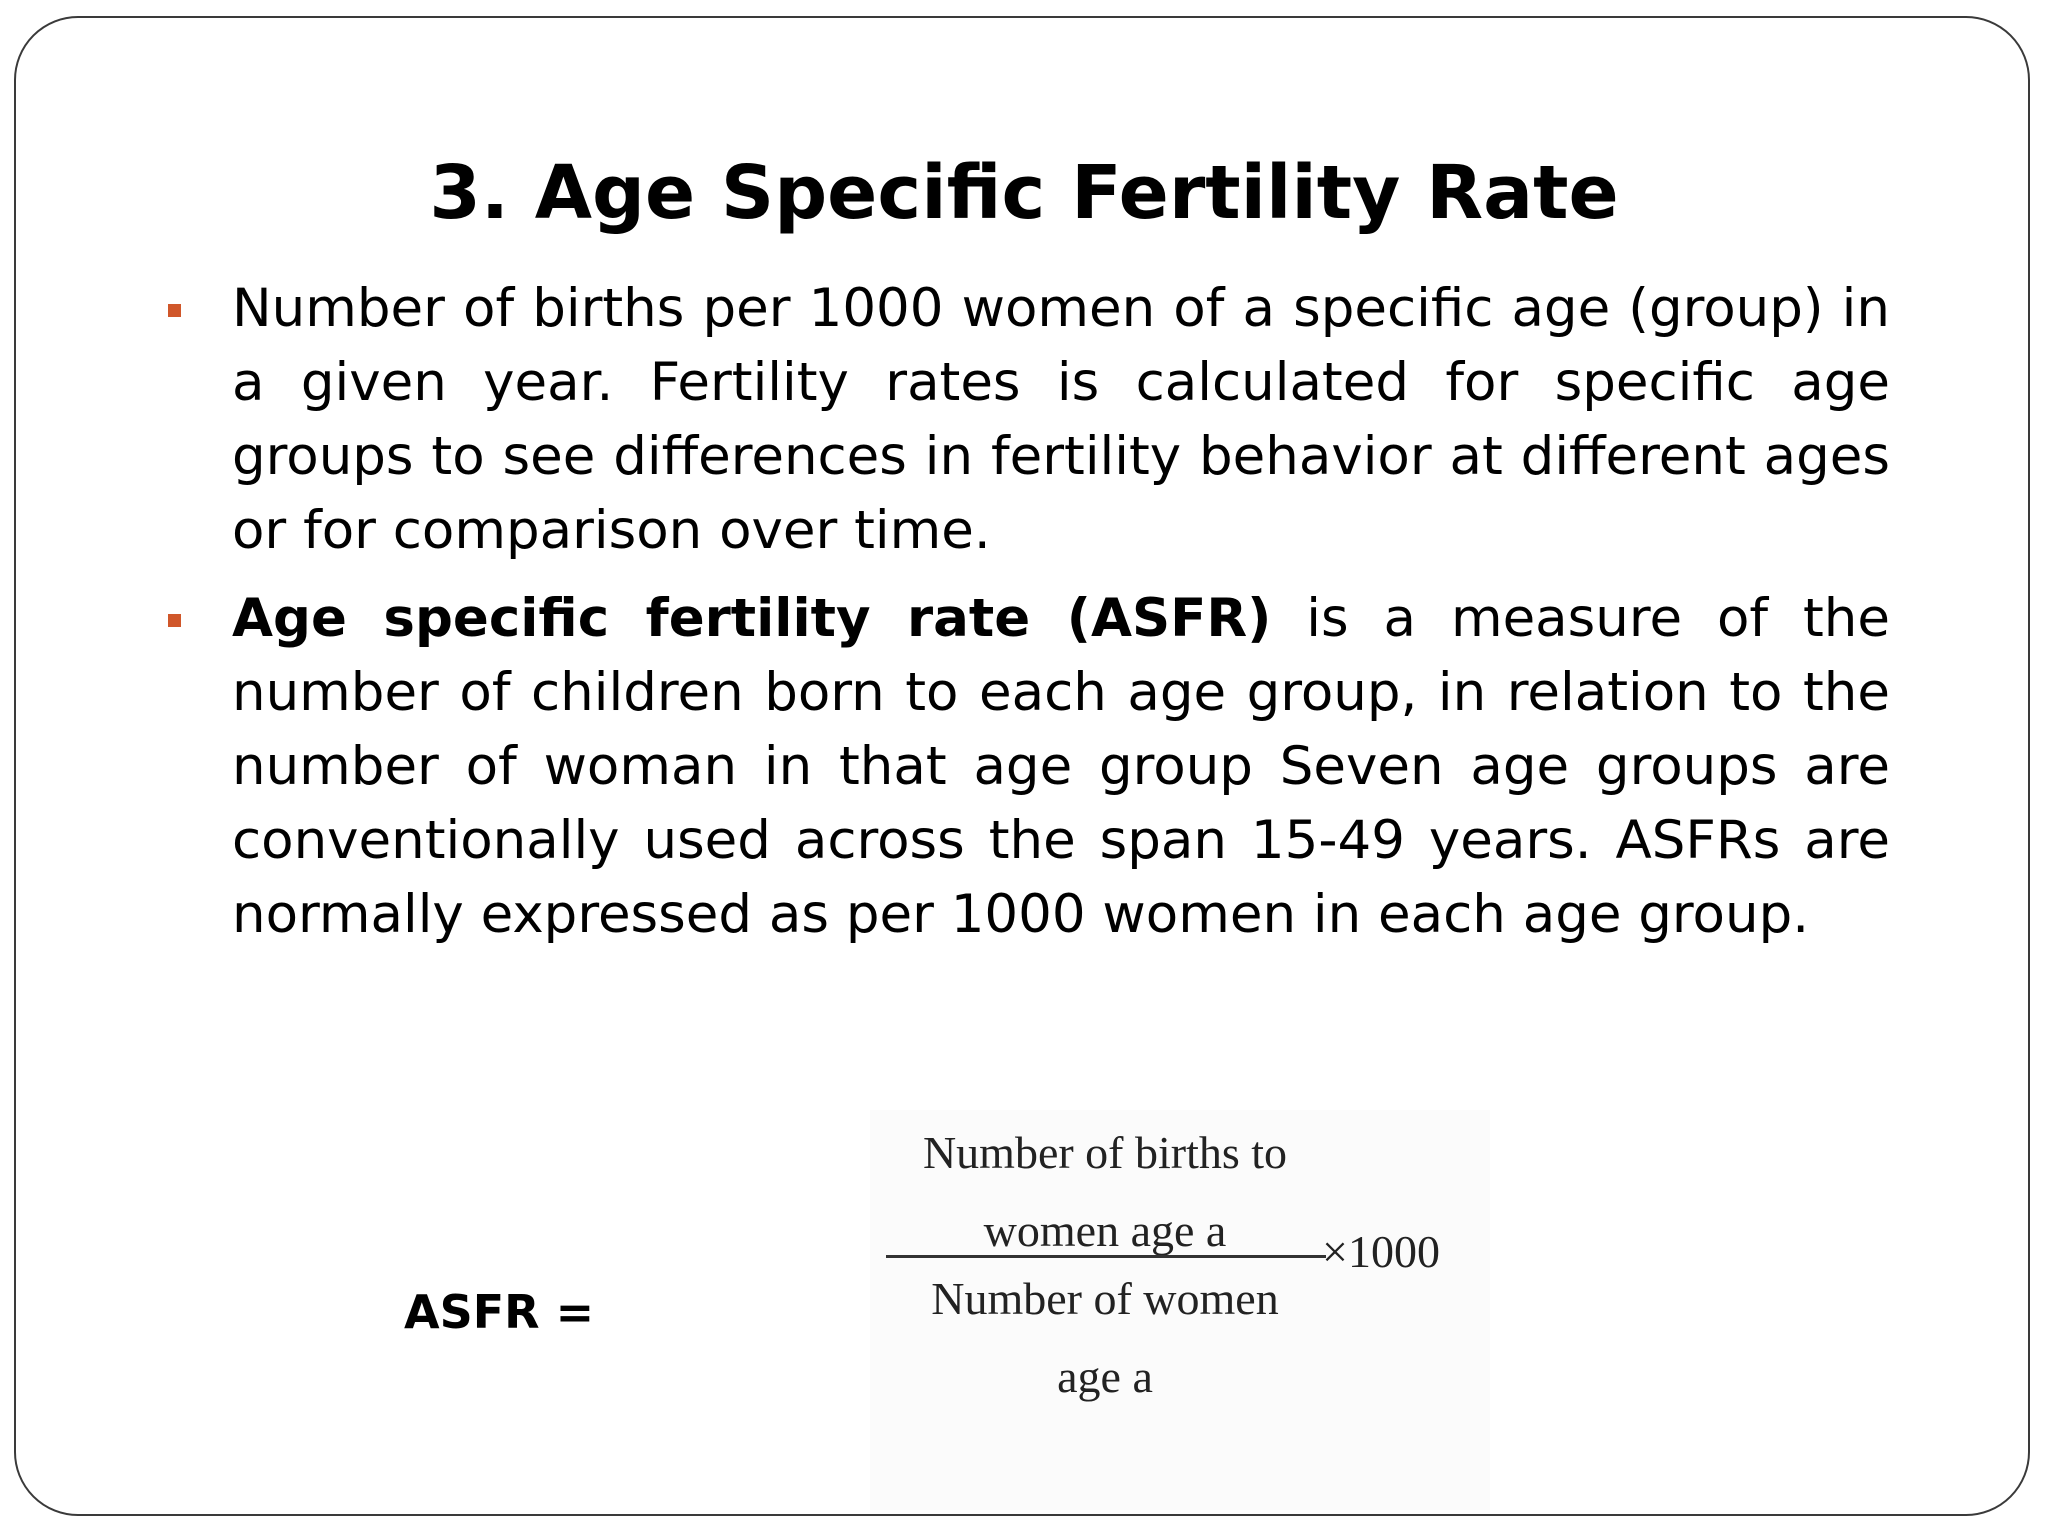  I want to click on formula-multiplier: ×1000, so click(1381, 1251).